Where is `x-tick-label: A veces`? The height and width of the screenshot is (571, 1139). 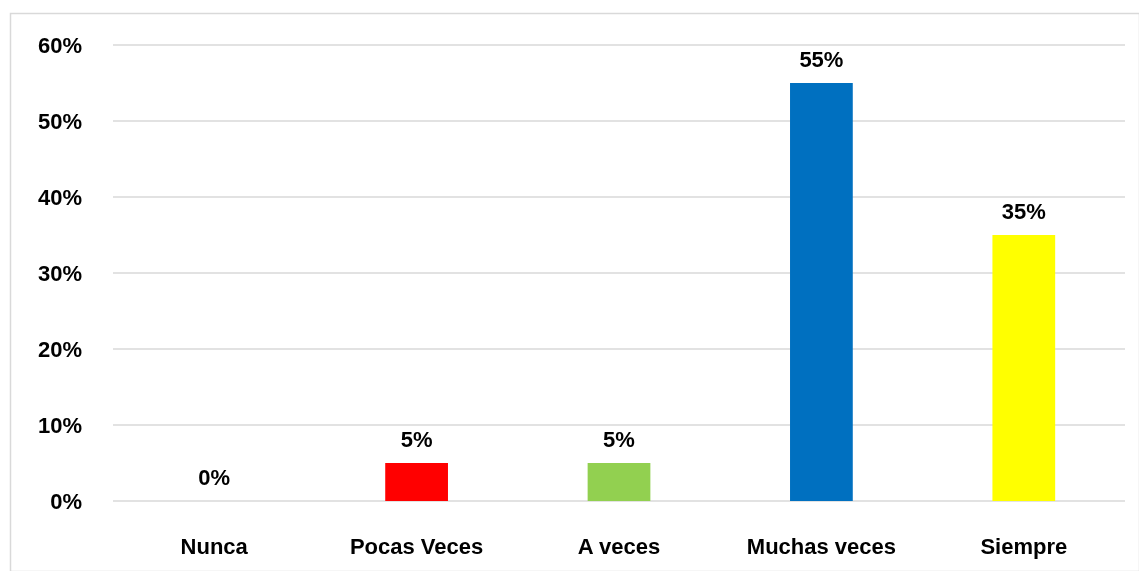 x-tick-label: A veces is located at coordinates (619, 546).